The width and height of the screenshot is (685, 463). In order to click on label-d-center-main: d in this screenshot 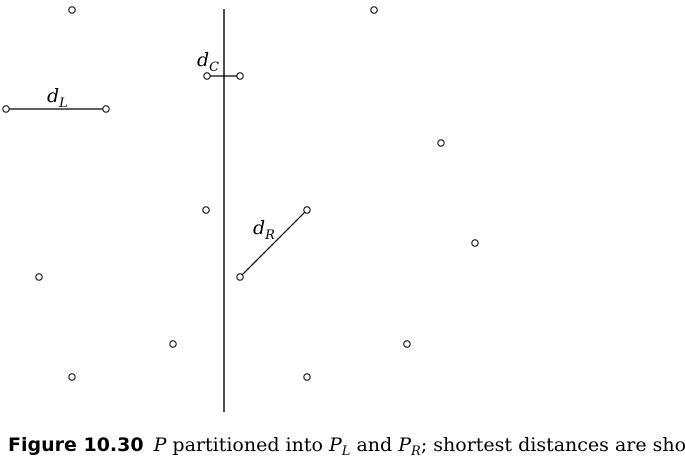, I will do `click(203, 60)`.